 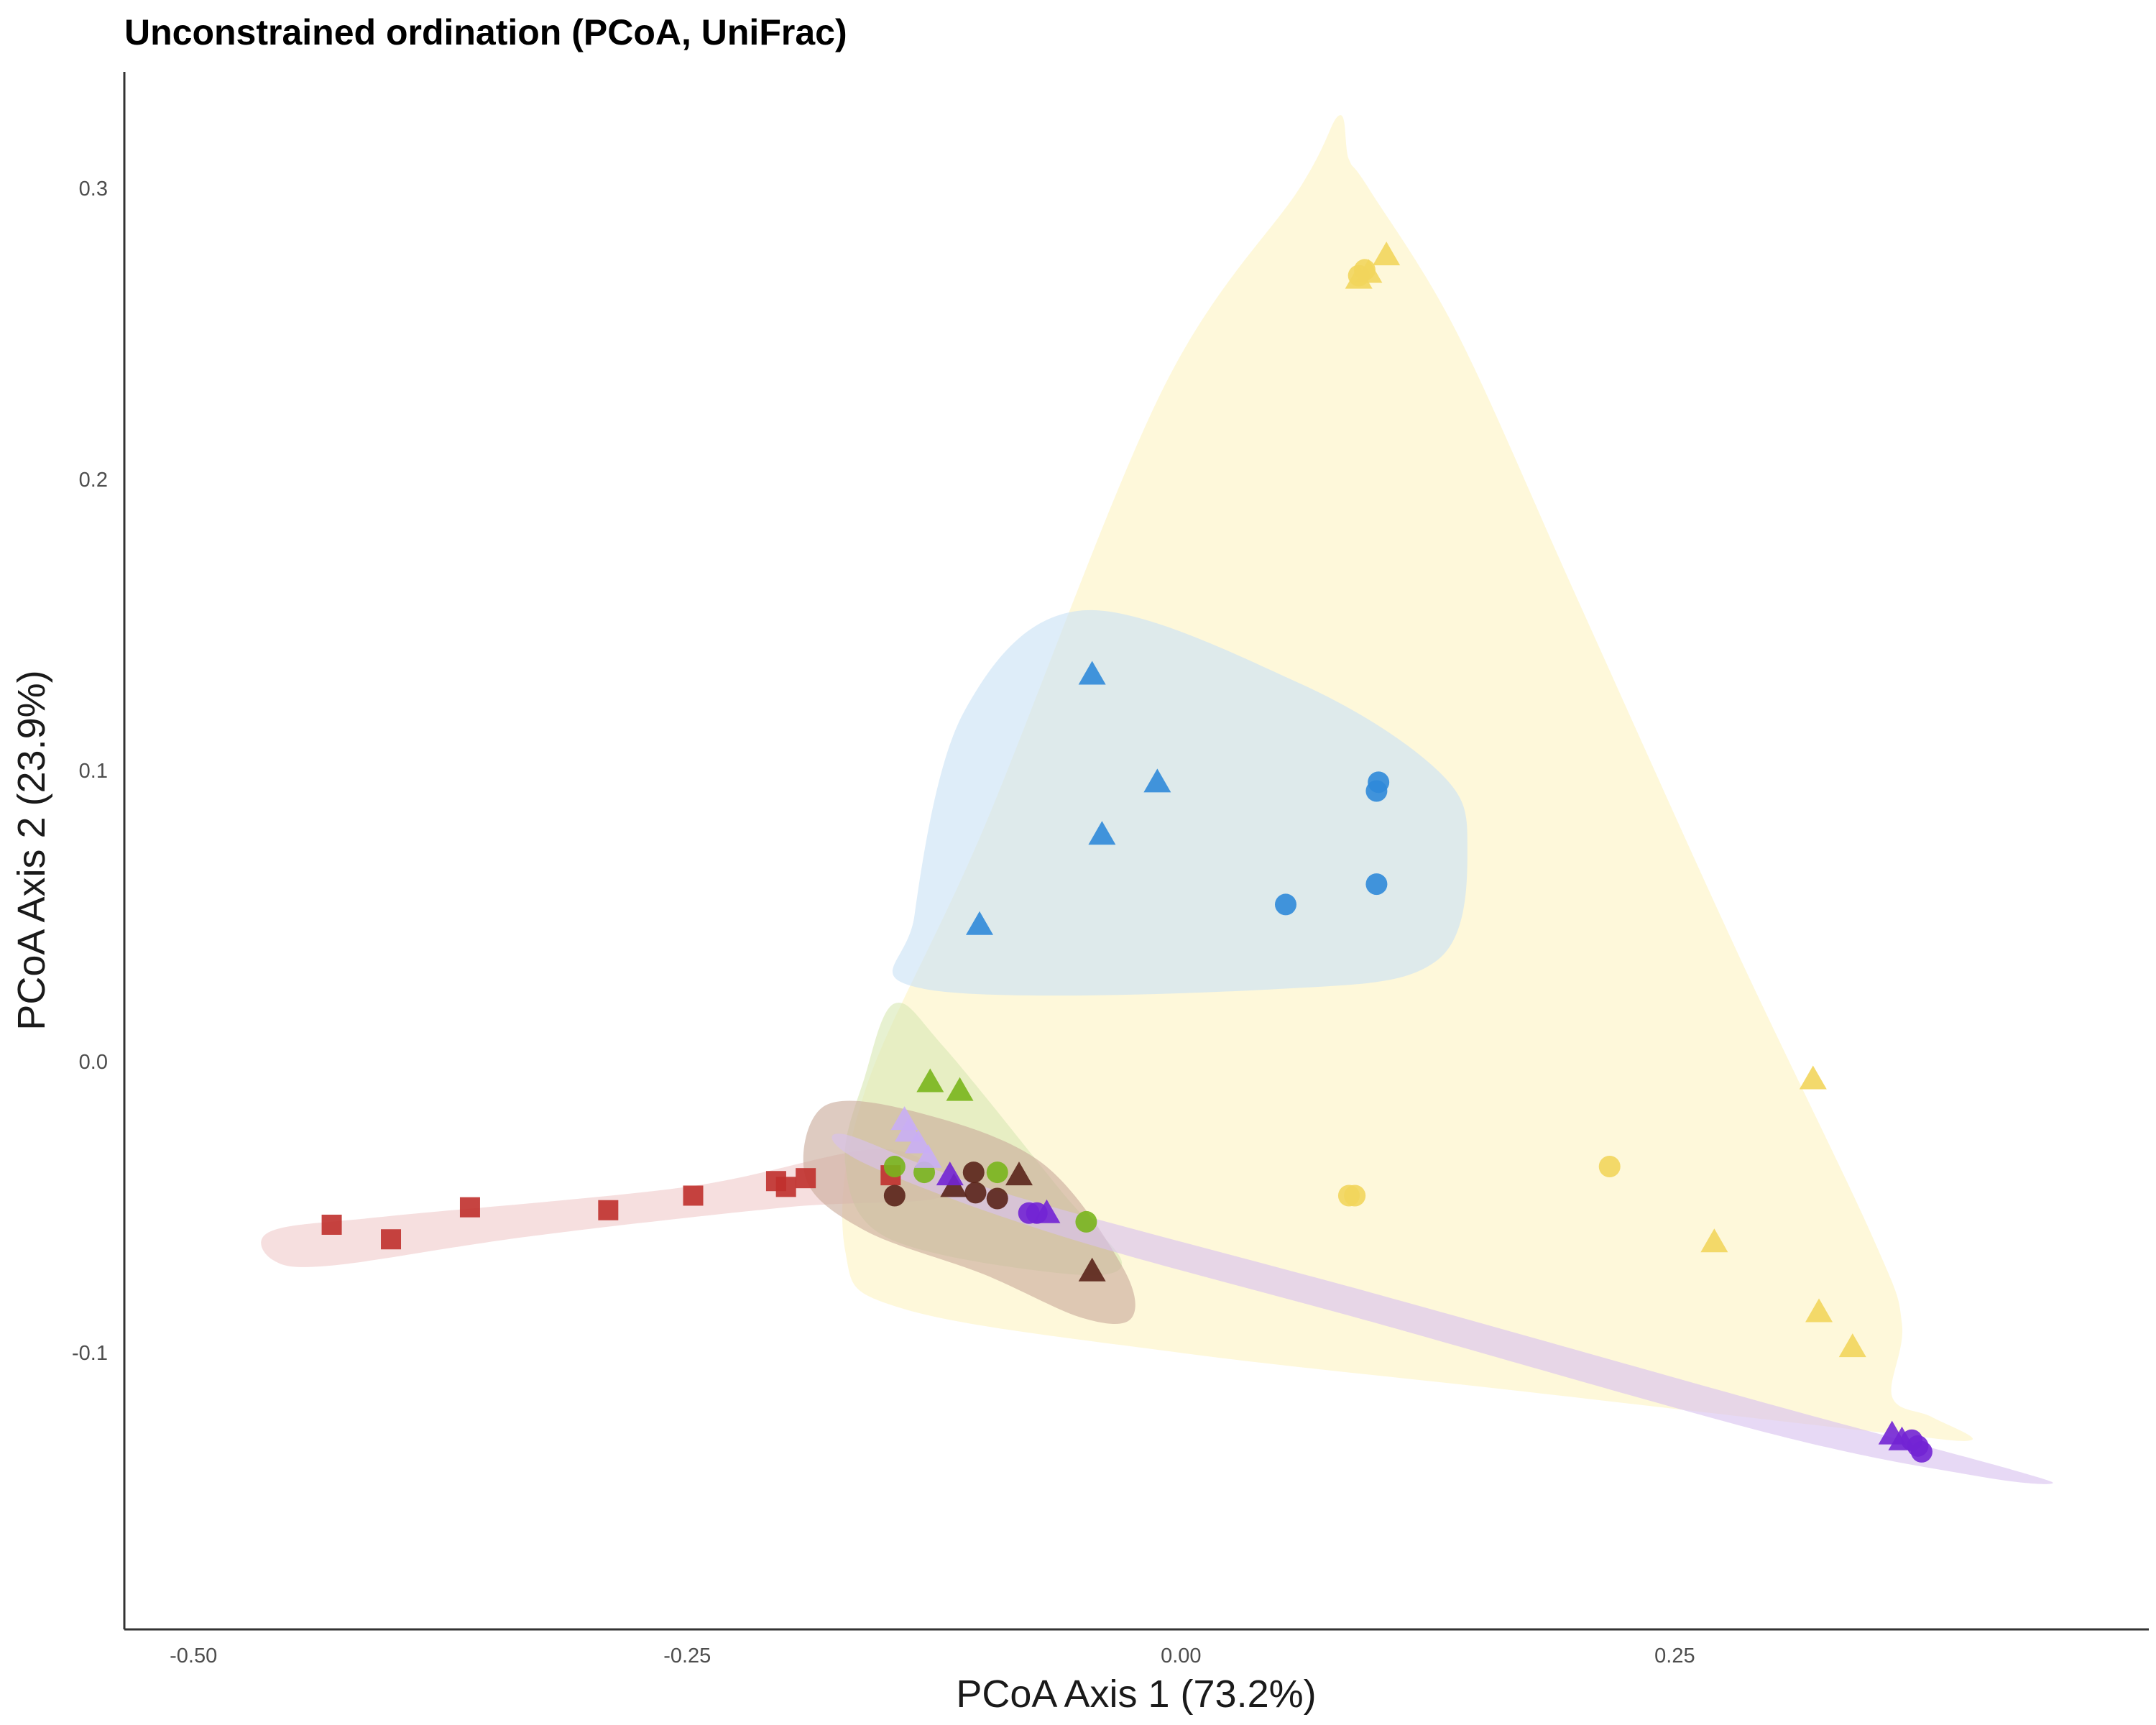 What do you see at coordinates (93, 480) in the screenshot?
I see `y-tick-label: 0.2` at bounding box center [93, 480].